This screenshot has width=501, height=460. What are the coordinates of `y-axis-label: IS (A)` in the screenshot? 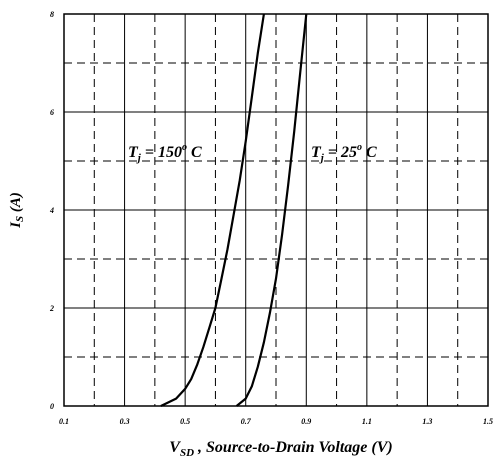 It's located at (17, 210).